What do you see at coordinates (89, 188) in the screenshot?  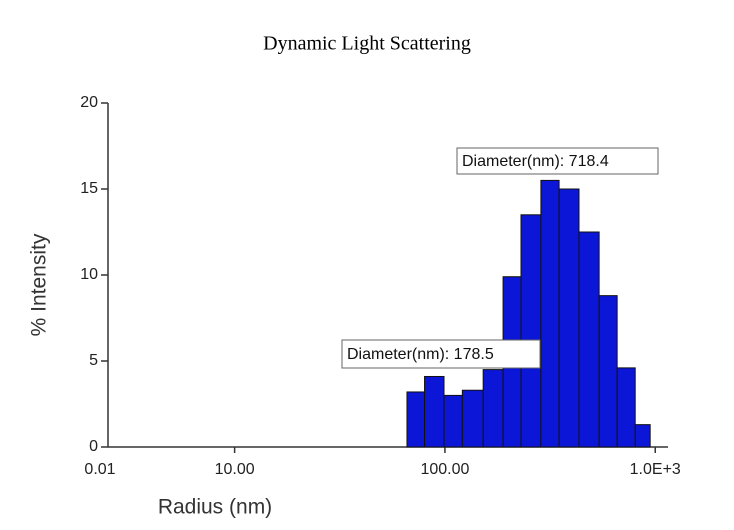 I see `y-tick-label: 15` at bounding box center [89, 188].